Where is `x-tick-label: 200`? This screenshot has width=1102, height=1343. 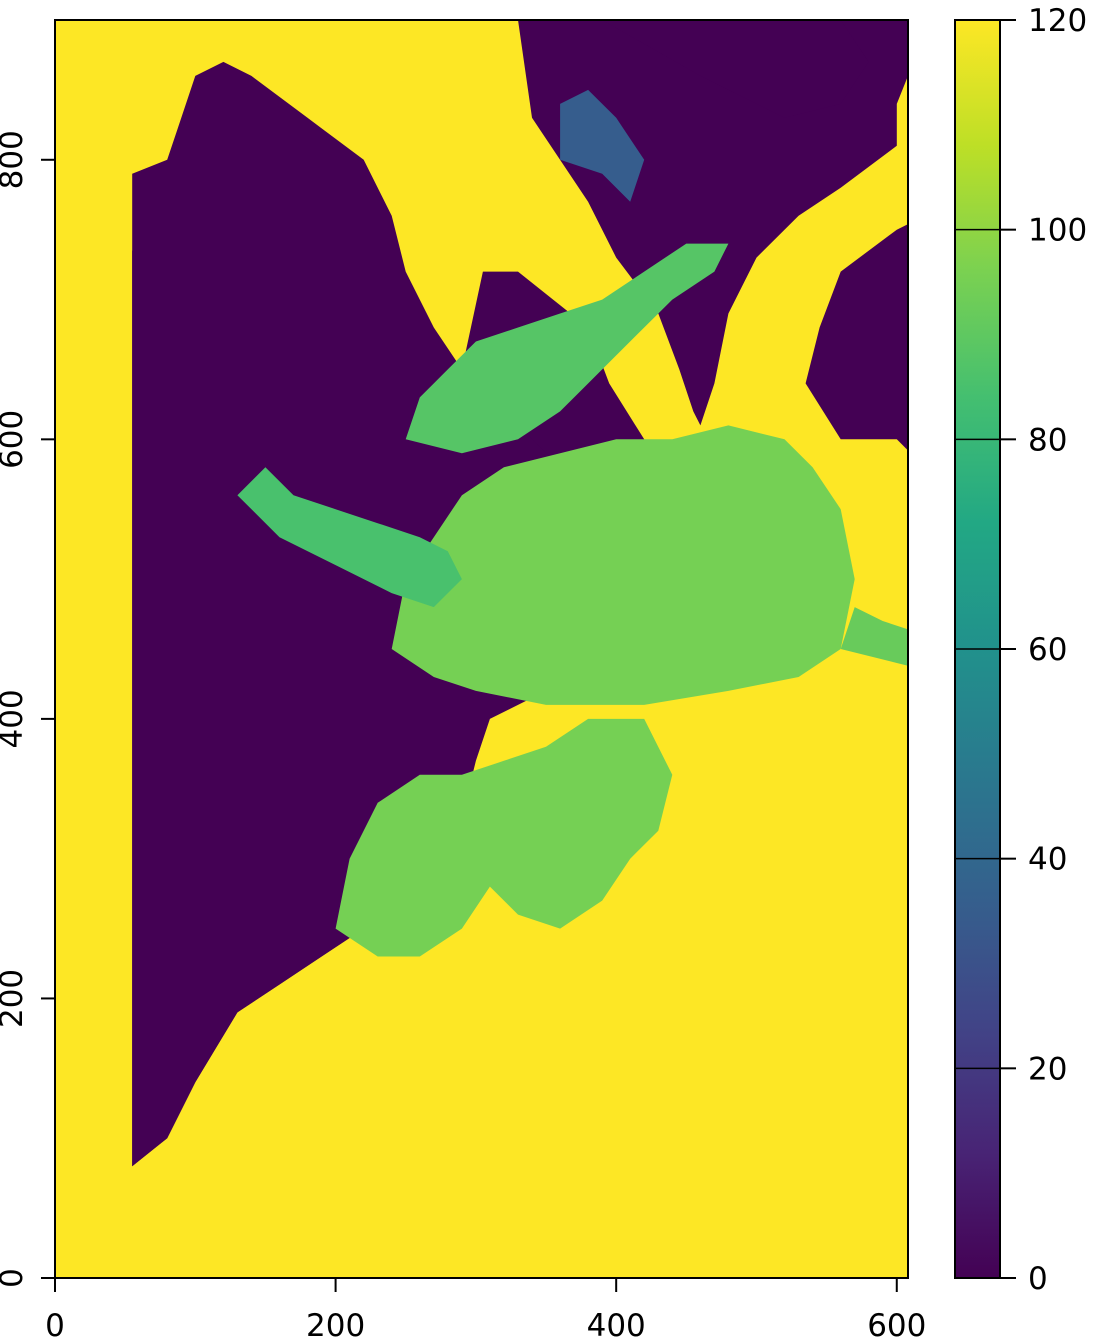
x-tick-label: 200 is located at coordinates (335, 1325).